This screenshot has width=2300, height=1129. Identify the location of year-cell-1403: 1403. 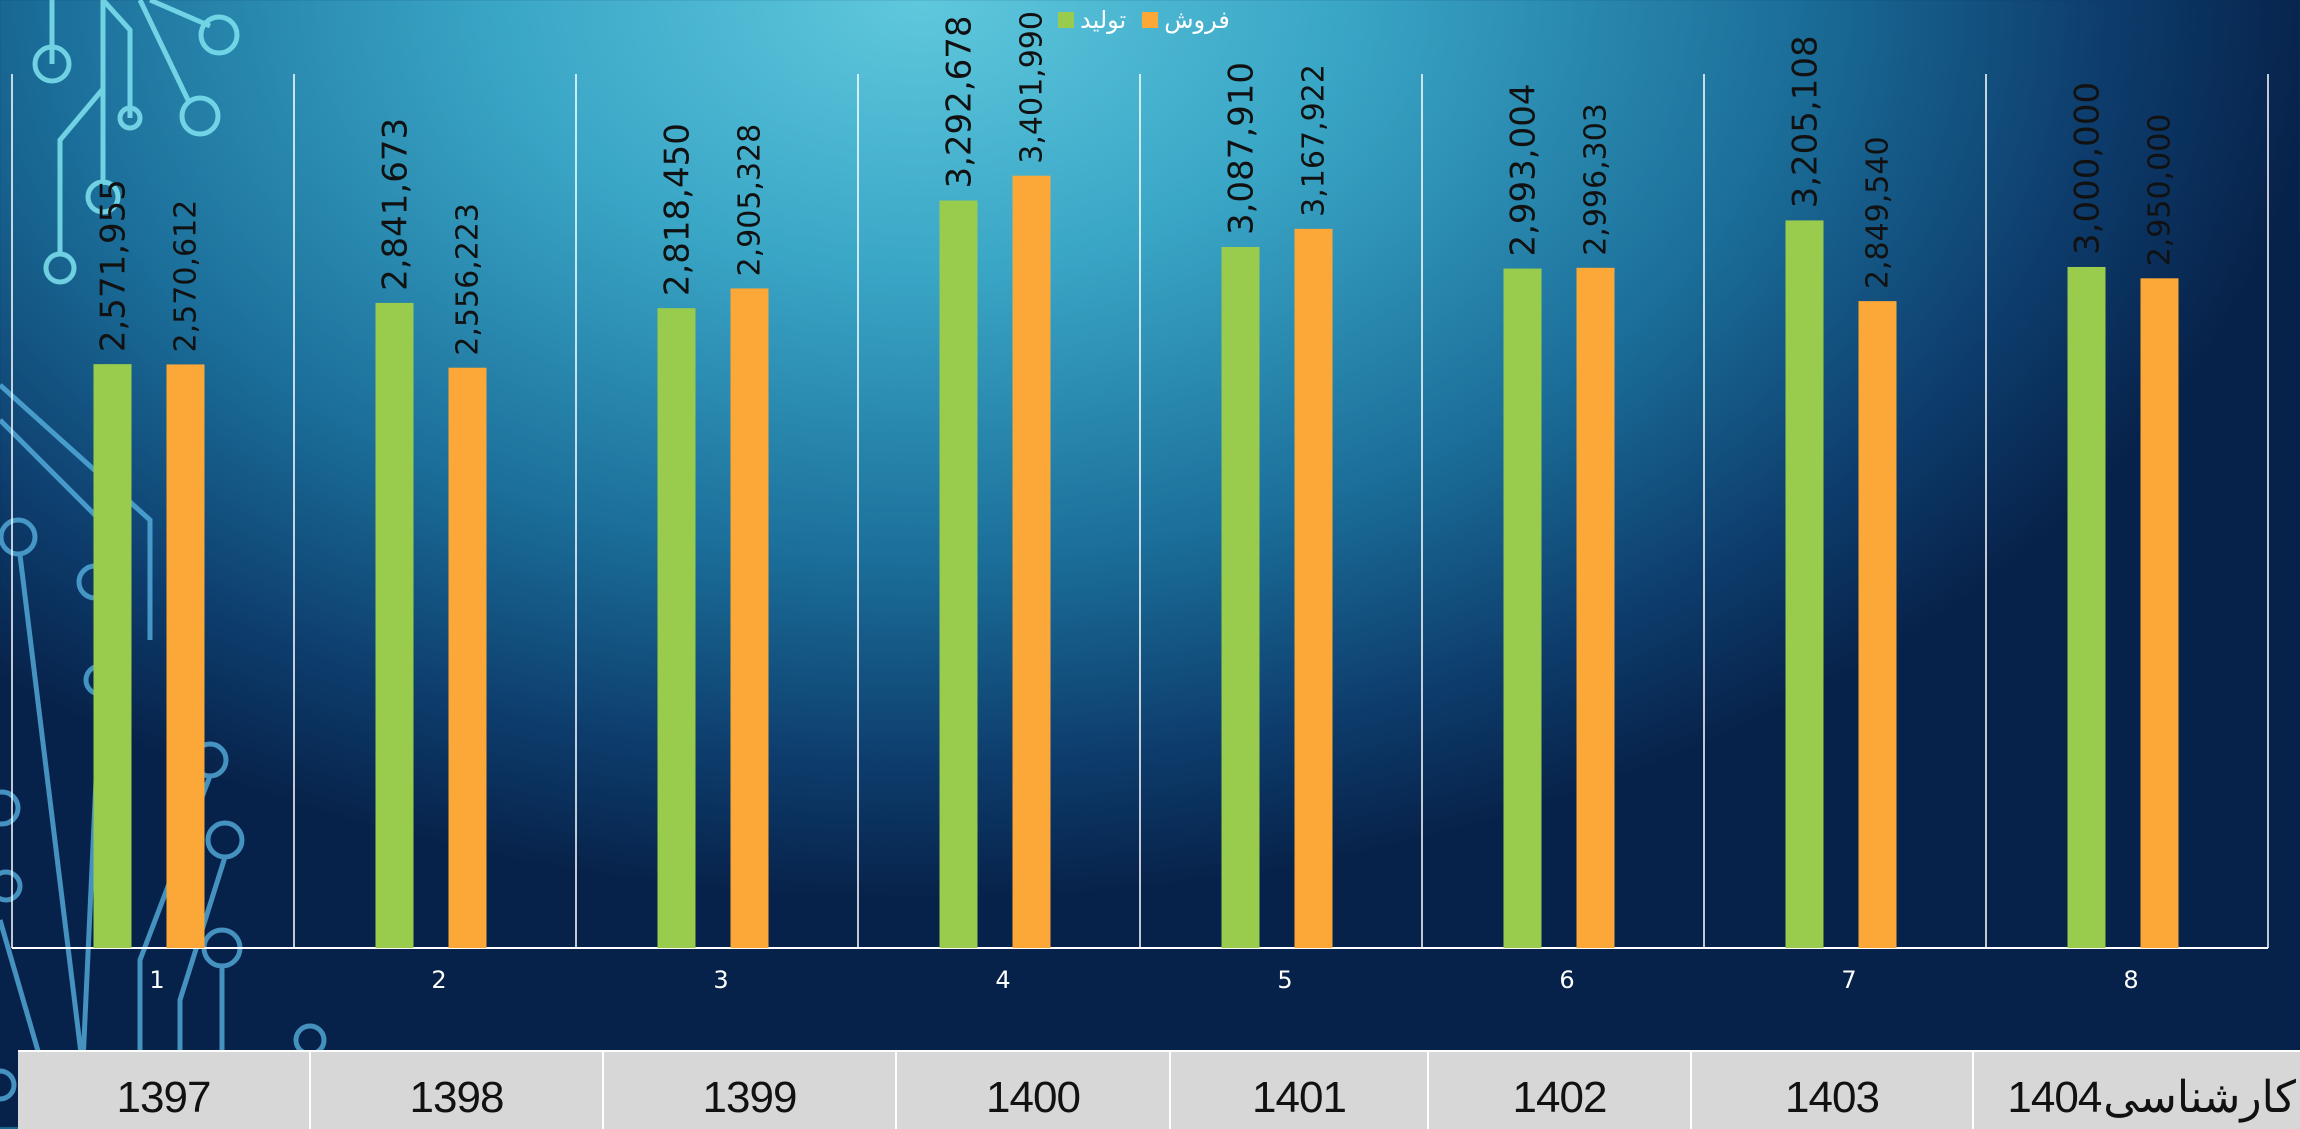
(1833, 1090).